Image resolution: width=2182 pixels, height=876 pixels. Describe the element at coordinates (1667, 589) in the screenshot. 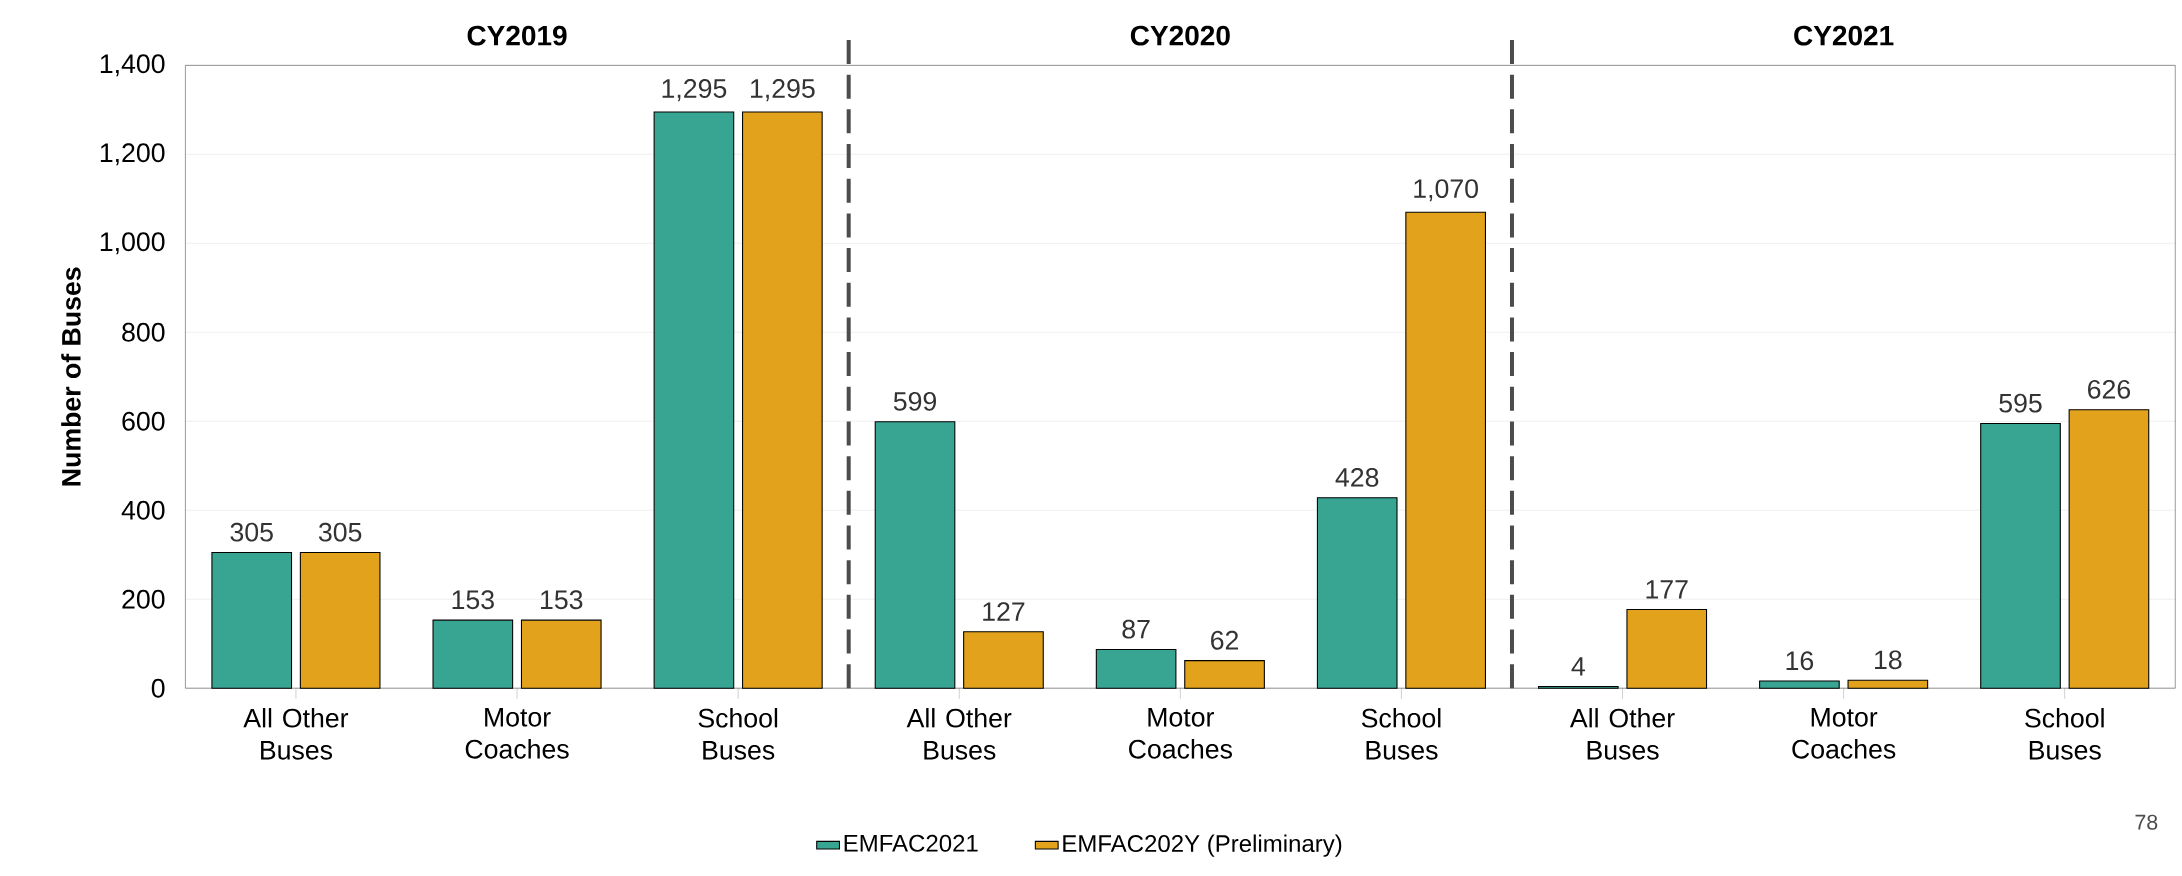

I see `data-label: 177` at that location.